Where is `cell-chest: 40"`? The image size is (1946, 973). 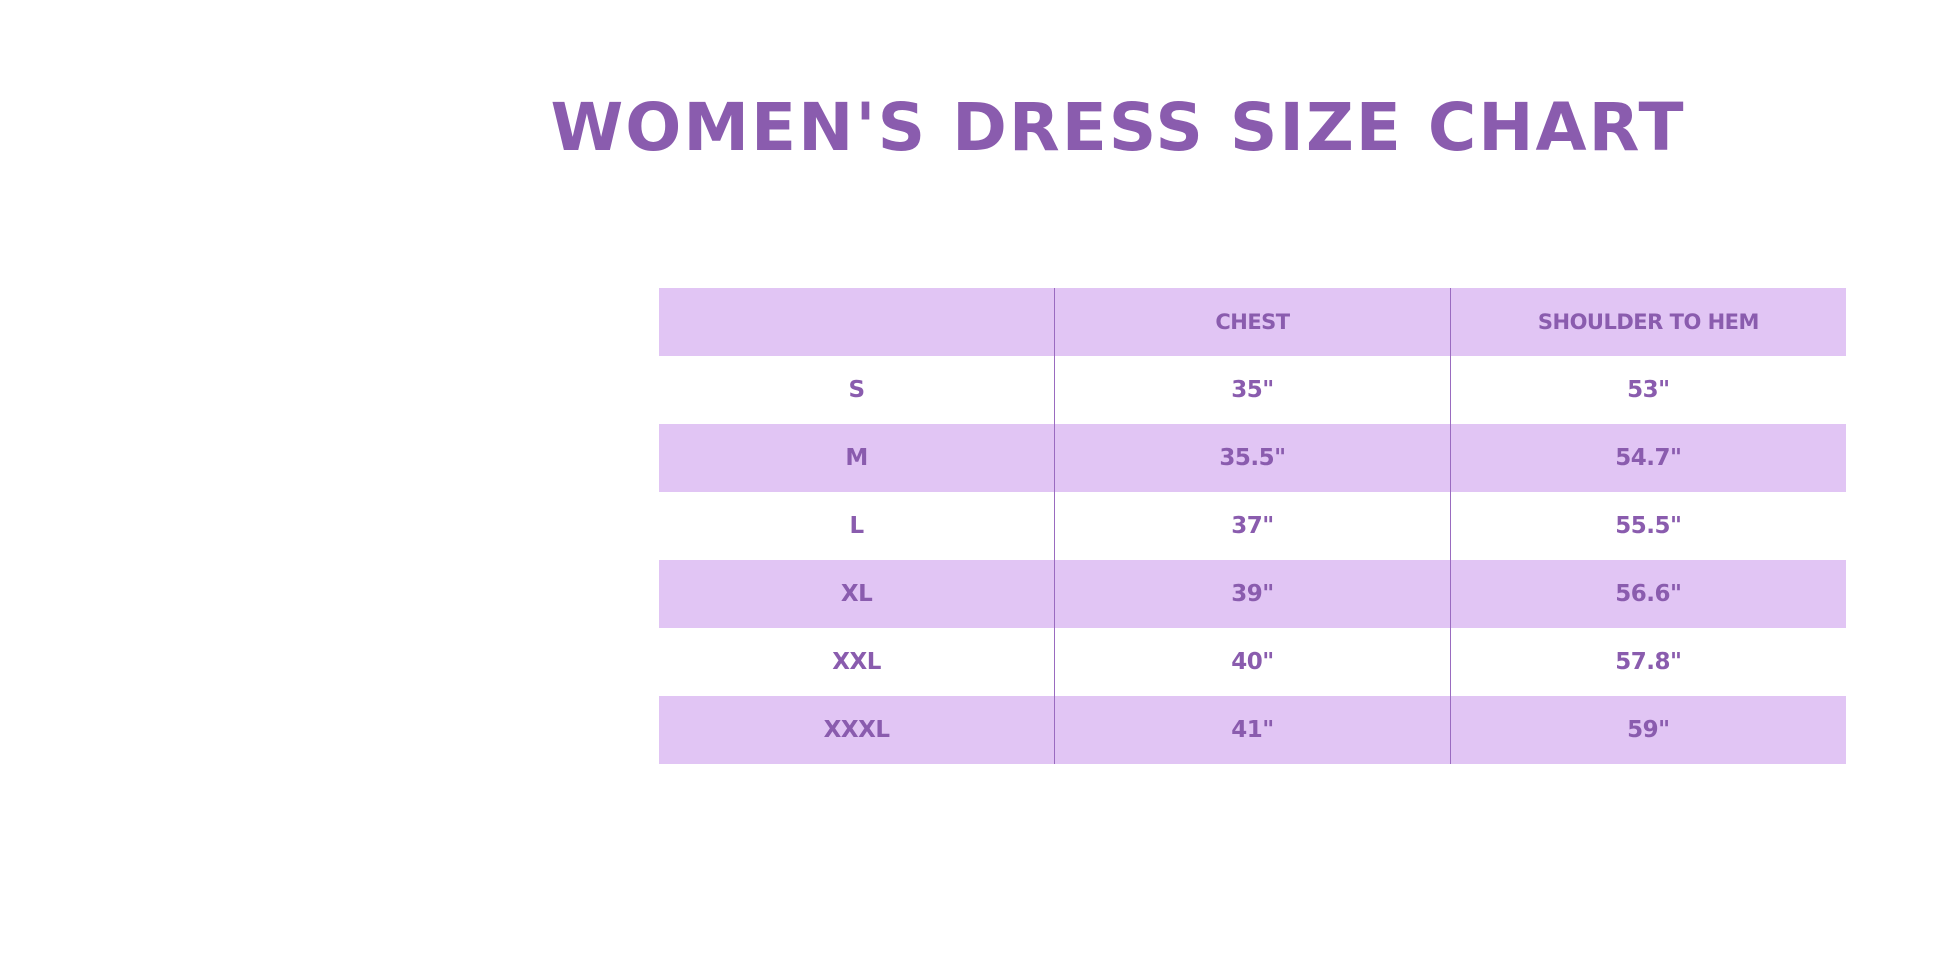
cell-chest: 40" is located at coordinates (1252, 662).